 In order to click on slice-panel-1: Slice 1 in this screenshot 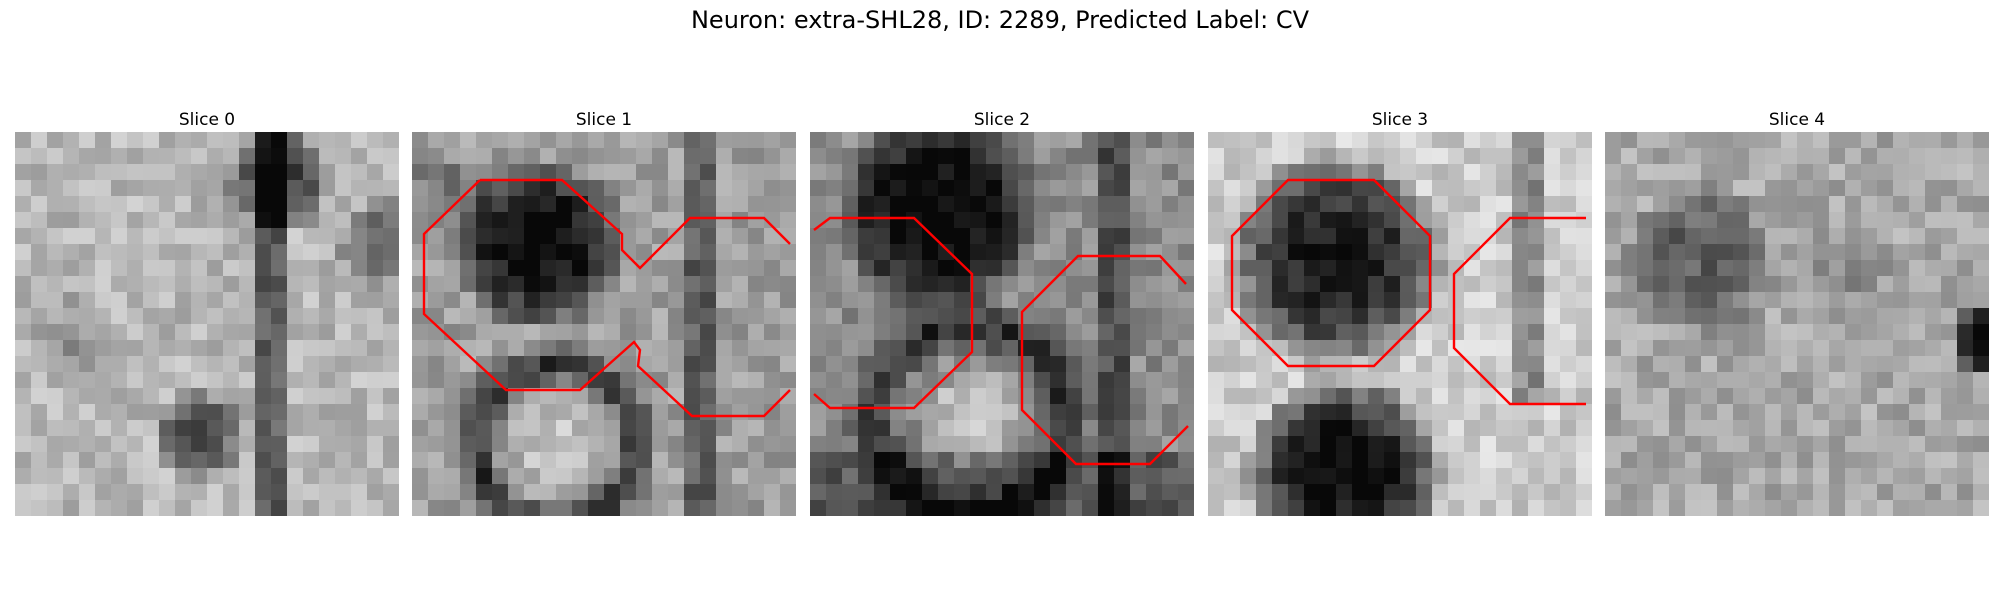, I will do `click(604, 312)`.